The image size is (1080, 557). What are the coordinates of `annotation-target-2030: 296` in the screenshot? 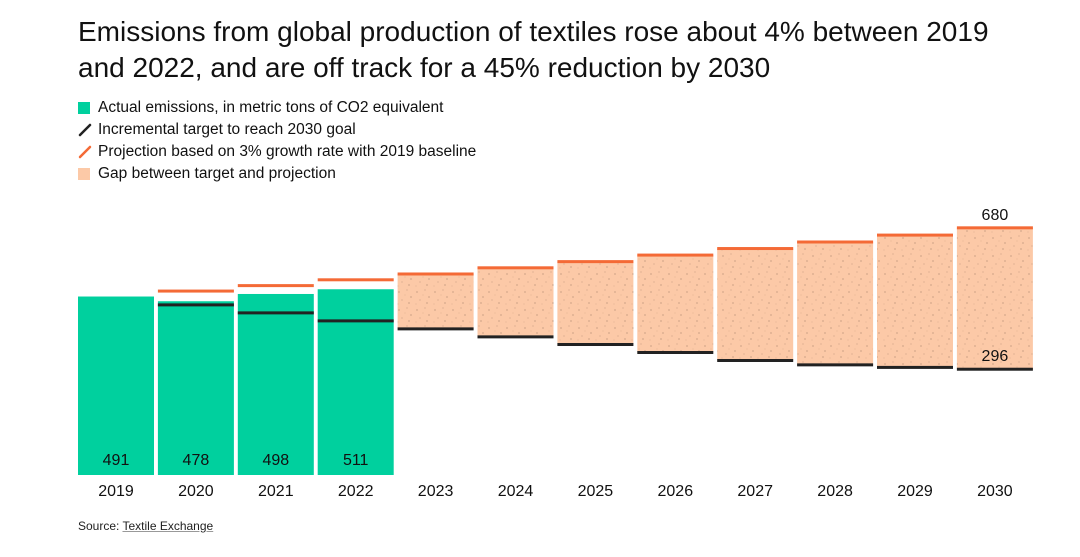 It's located at (995, 356).